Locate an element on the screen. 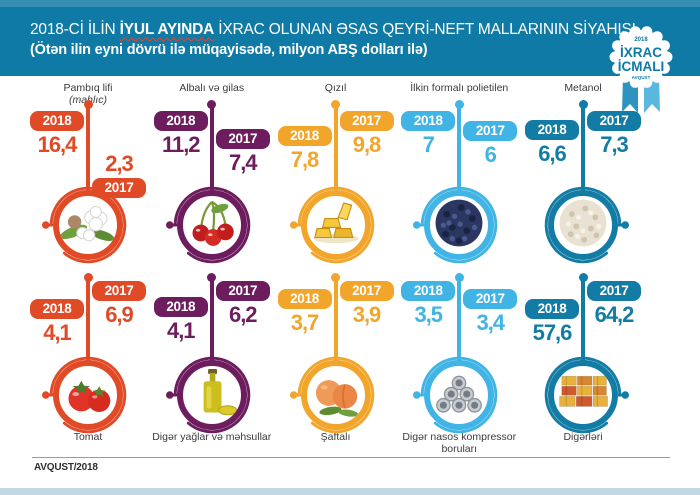 The width and height of the screenshot is (700, 495). value-2017: 64,2 is located at coordinates (614, 314).